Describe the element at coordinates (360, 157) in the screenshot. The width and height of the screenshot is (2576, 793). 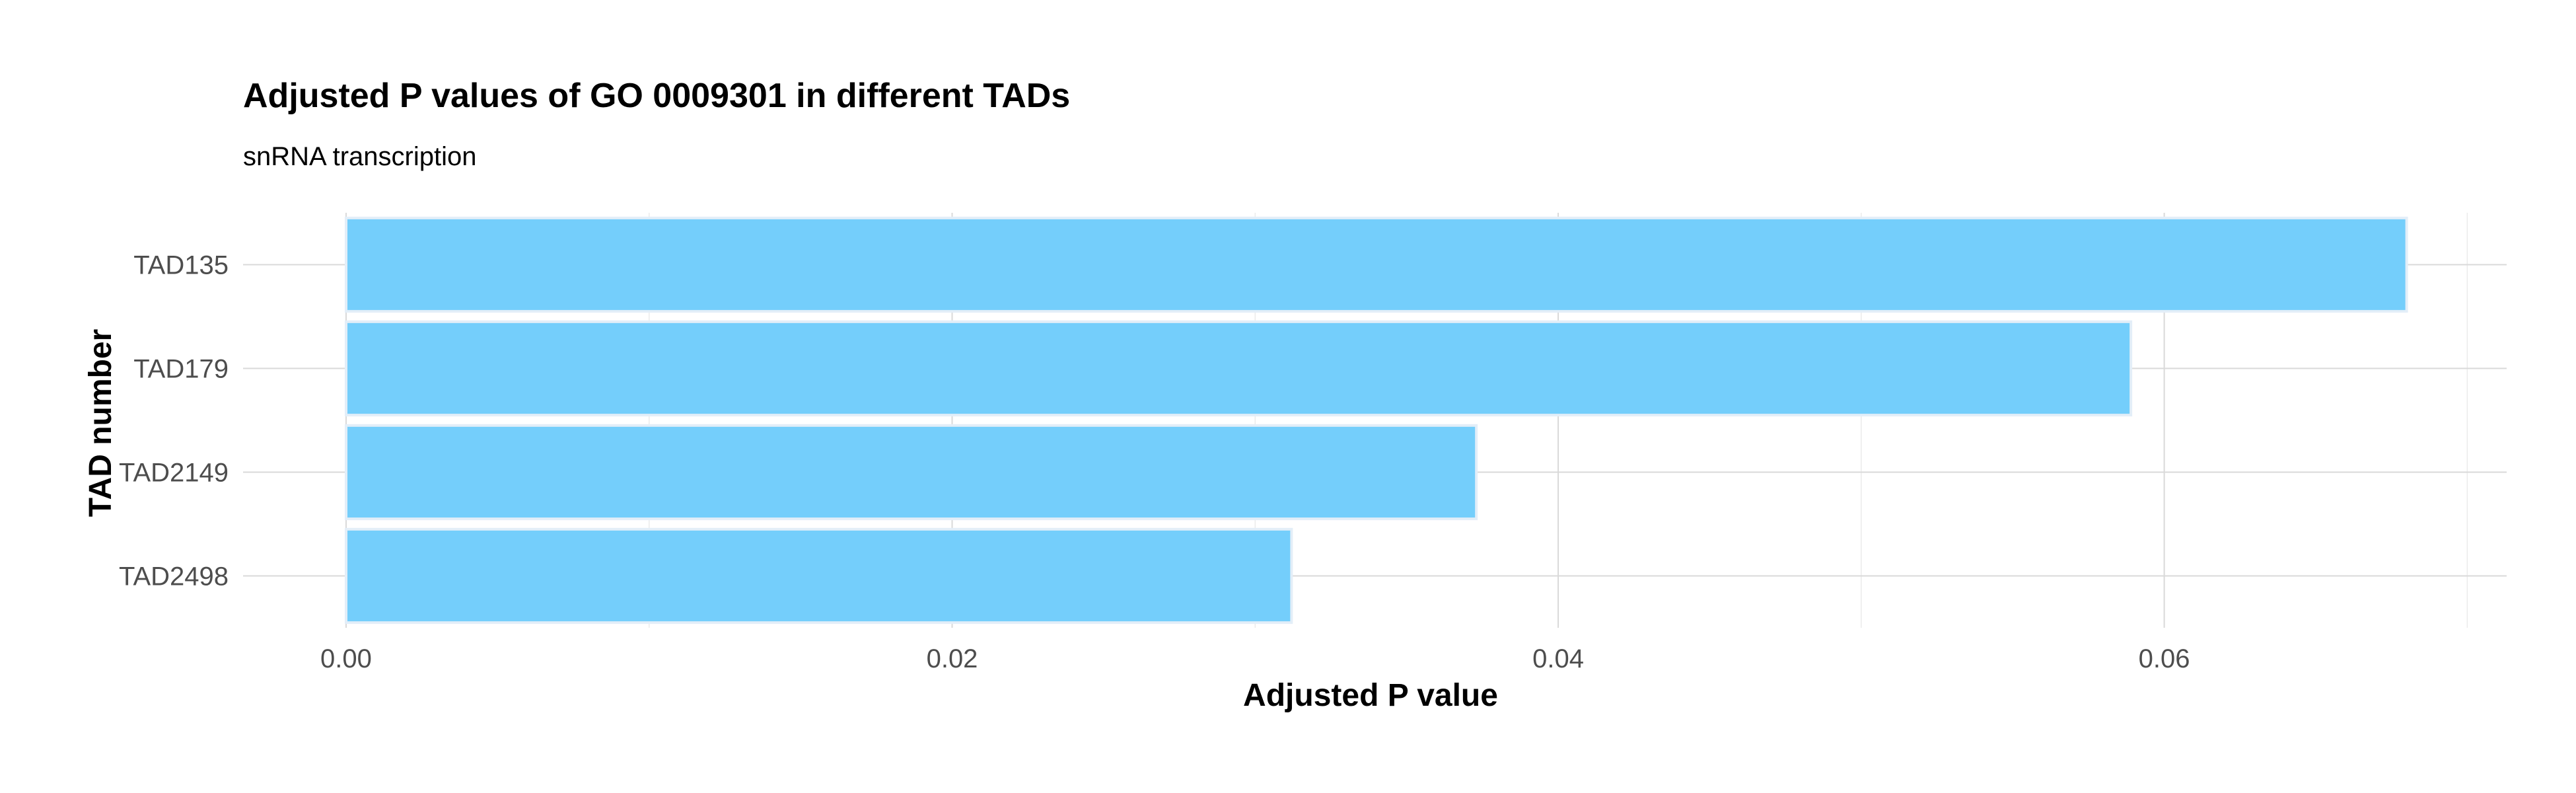
I see `chart-subtitle: snRNA transcription` at that location.